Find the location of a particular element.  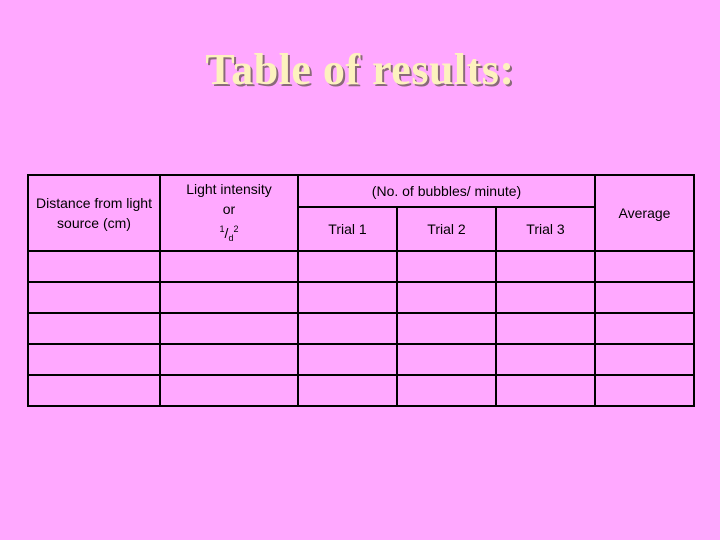

formula-denominator: d is located at coordinates (231, 237).